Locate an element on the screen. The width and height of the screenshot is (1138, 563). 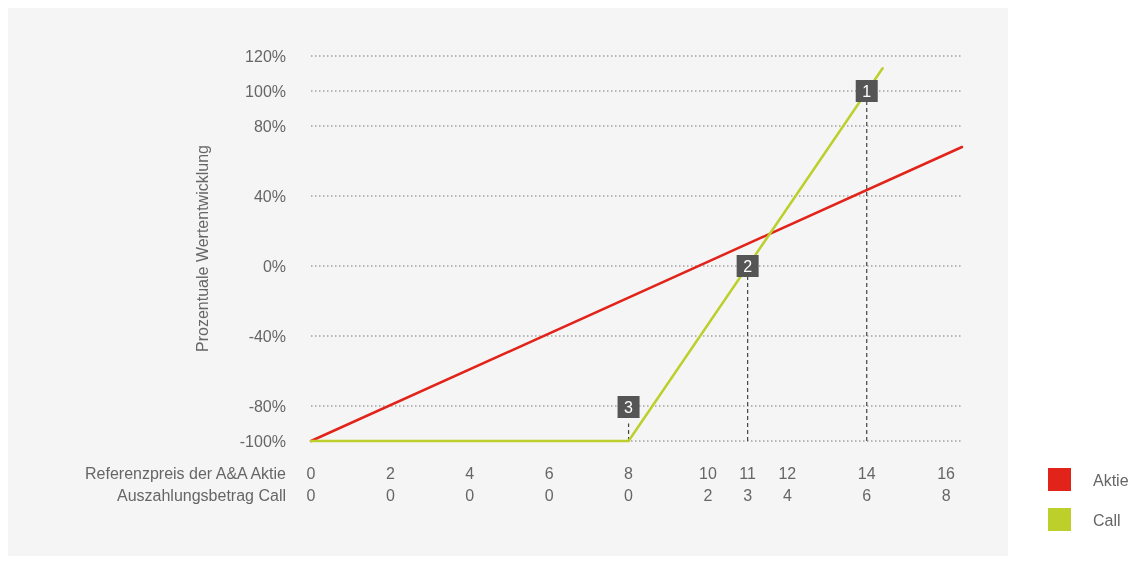
x-tick-label: 14 is located at coordinates (866, 473).